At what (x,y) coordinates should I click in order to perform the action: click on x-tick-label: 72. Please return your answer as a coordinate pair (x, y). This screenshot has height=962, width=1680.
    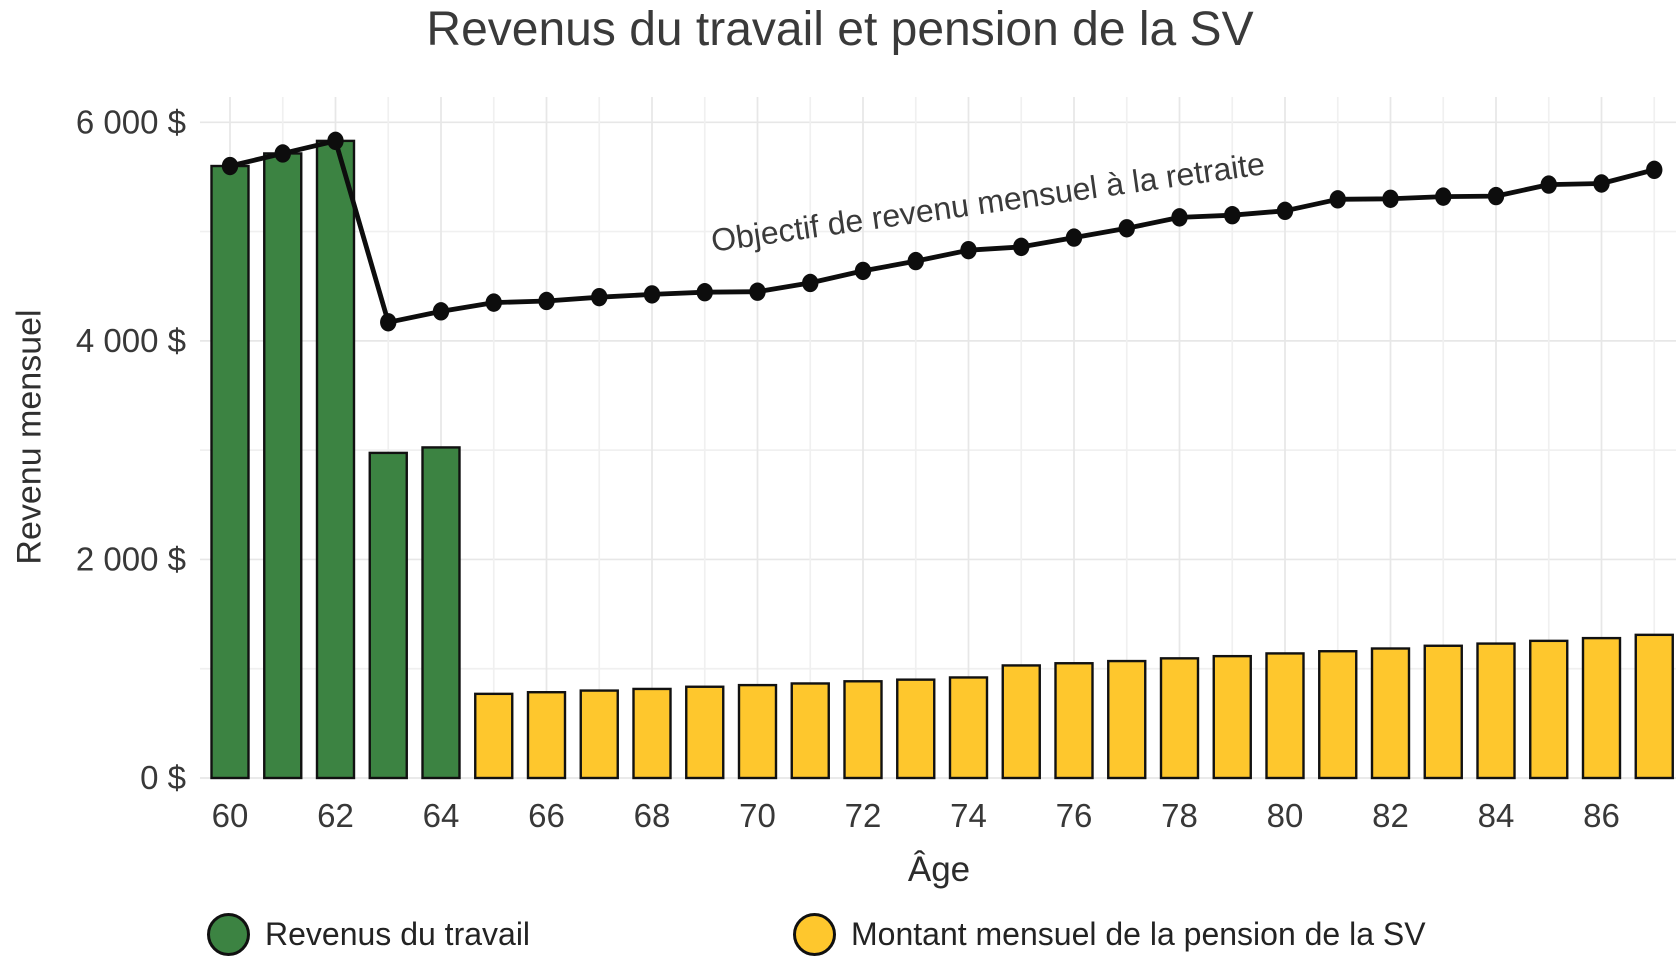
    Looking at the image, I should click on (863, 815).